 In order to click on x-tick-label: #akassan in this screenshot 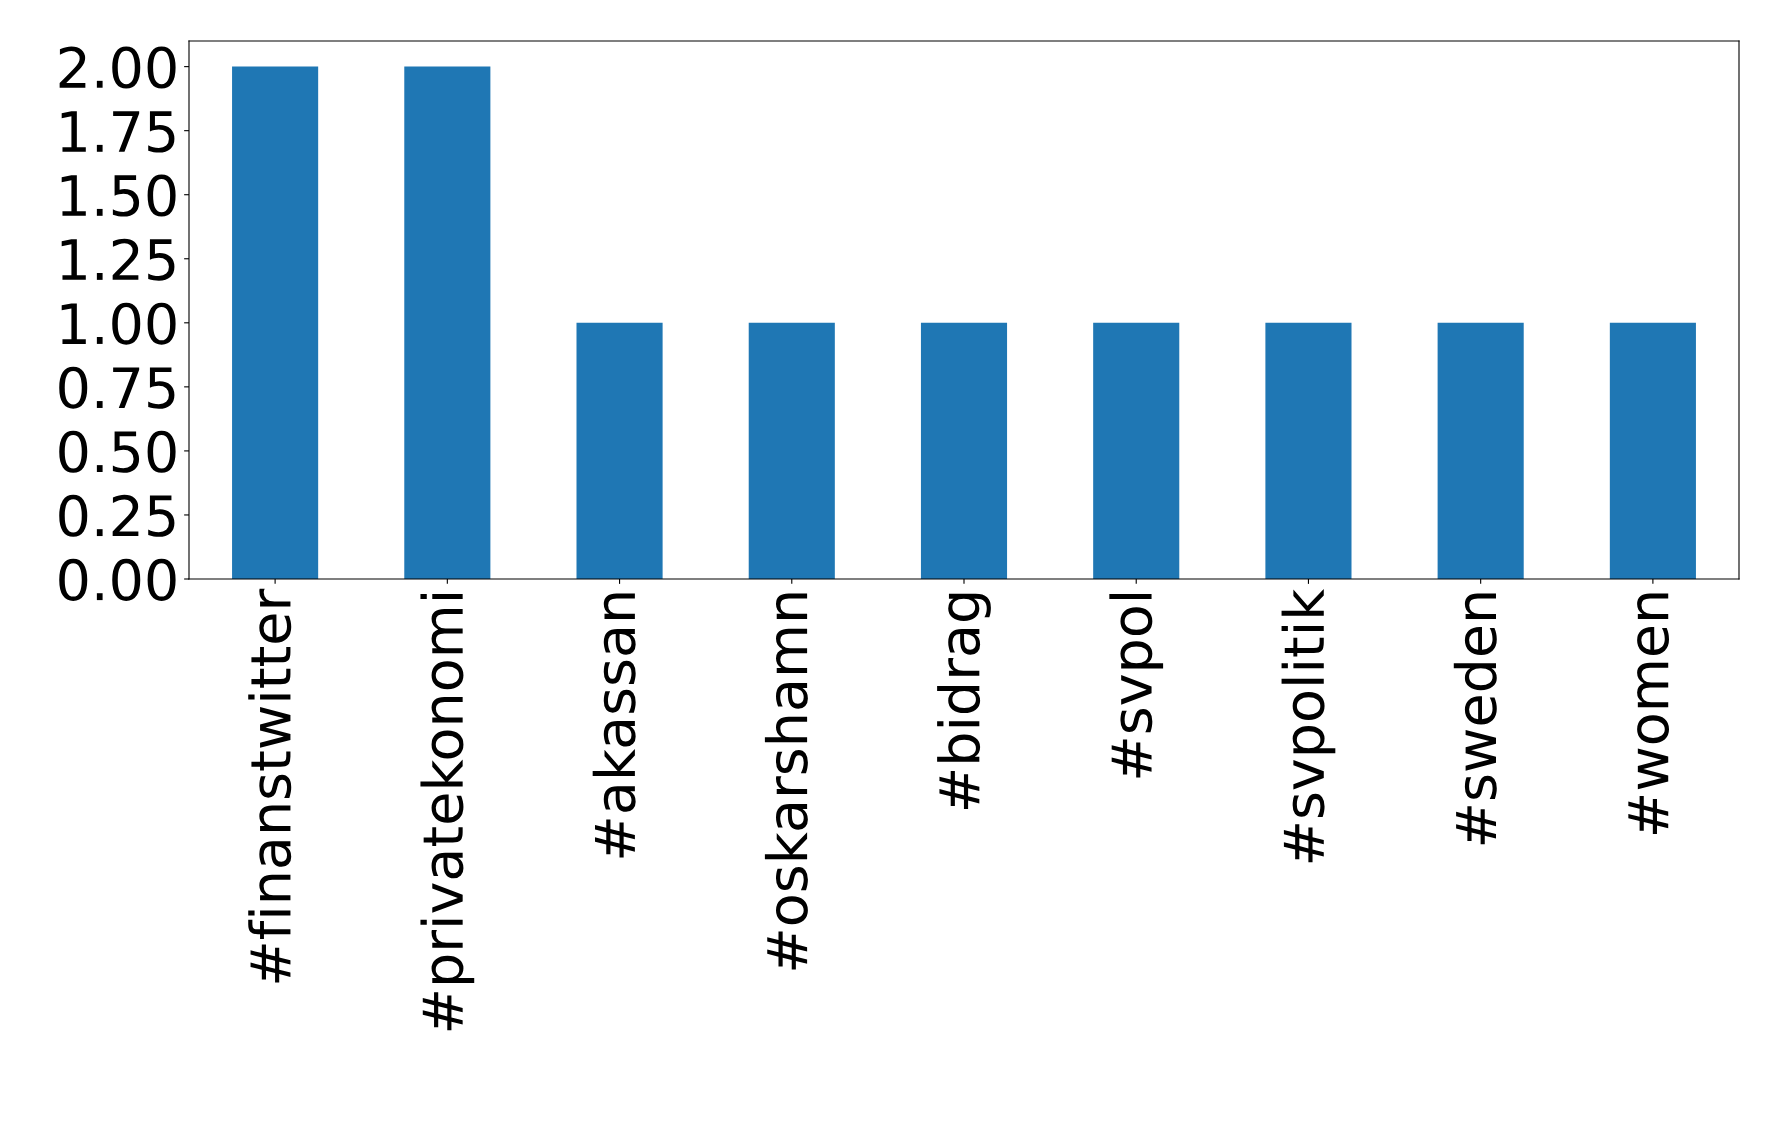, I will do `click(614, 725)`.